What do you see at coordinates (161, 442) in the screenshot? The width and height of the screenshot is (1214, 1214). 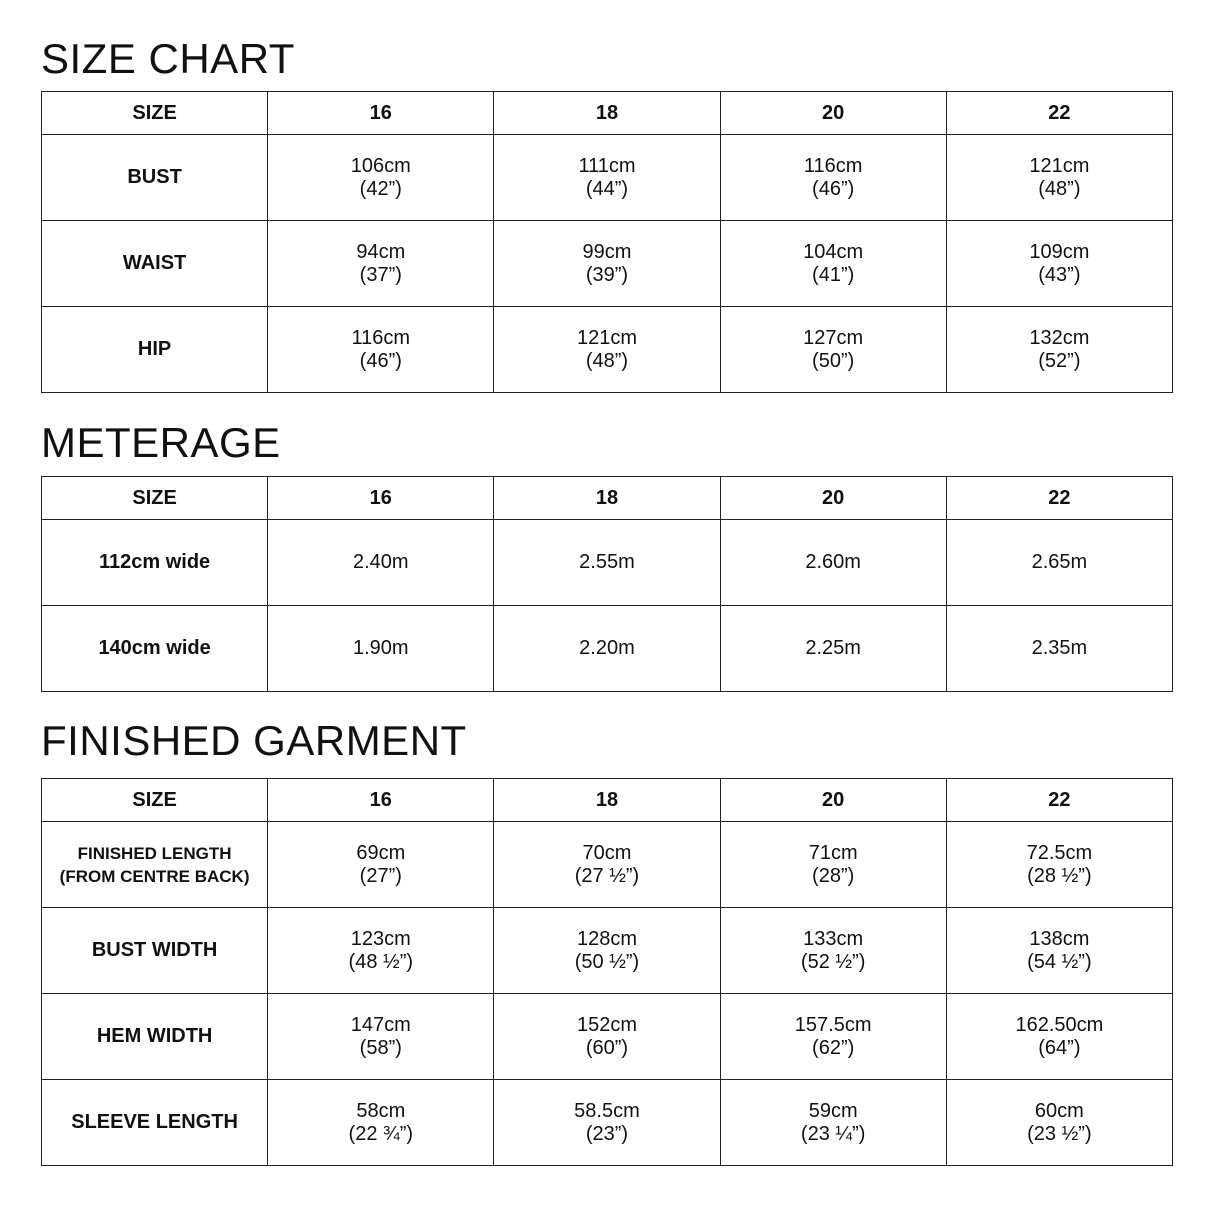 I see `meterage-title: METERAGE` at bounding box center [161, 442].